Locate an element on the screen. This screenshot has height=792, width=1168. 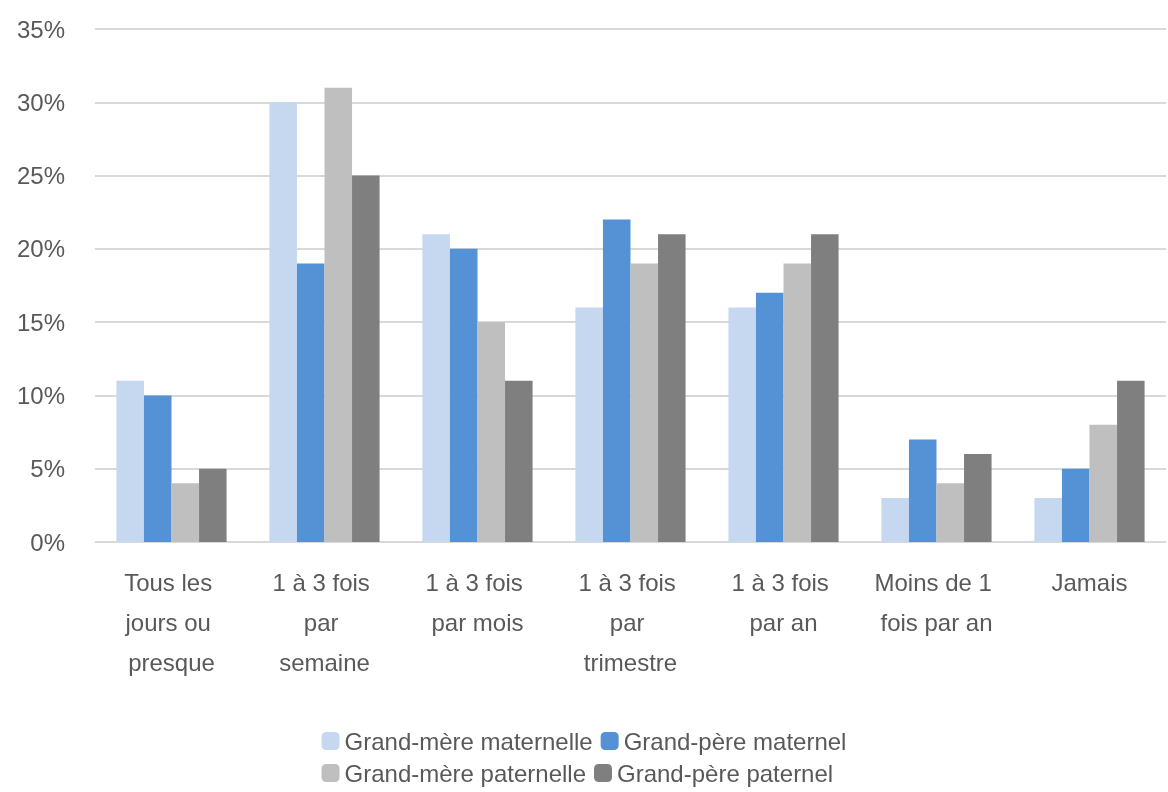
x-tick-label: Tous les jours ou presque is located at coordinates (171, 622).